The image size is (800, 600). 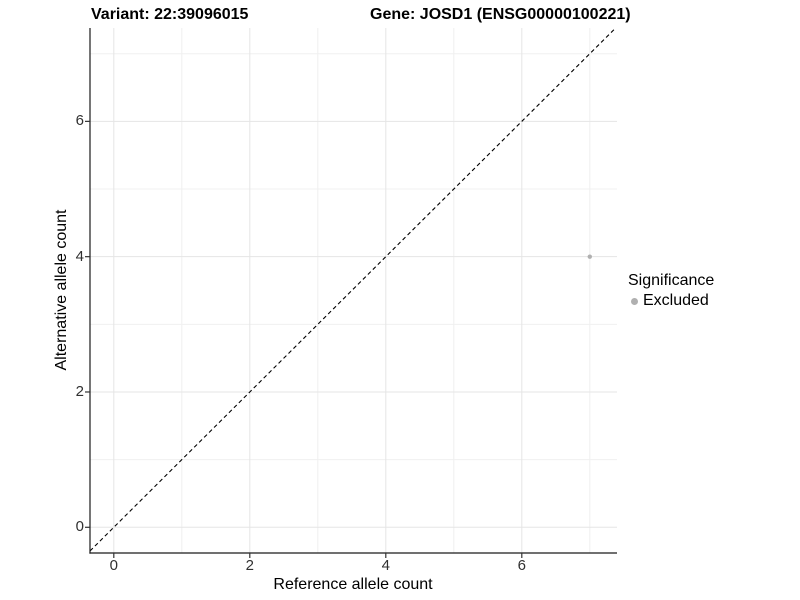 I want to click on legend-item-excluded: Excluded, so click(x=671, y=301).